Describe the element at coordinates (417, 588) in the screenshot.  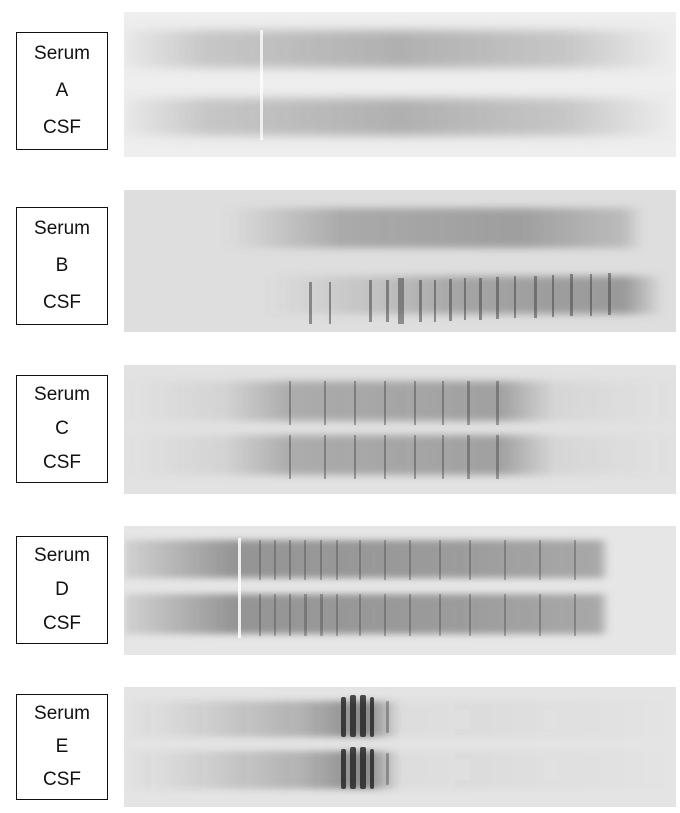
I see `banding-pattern` at that location.